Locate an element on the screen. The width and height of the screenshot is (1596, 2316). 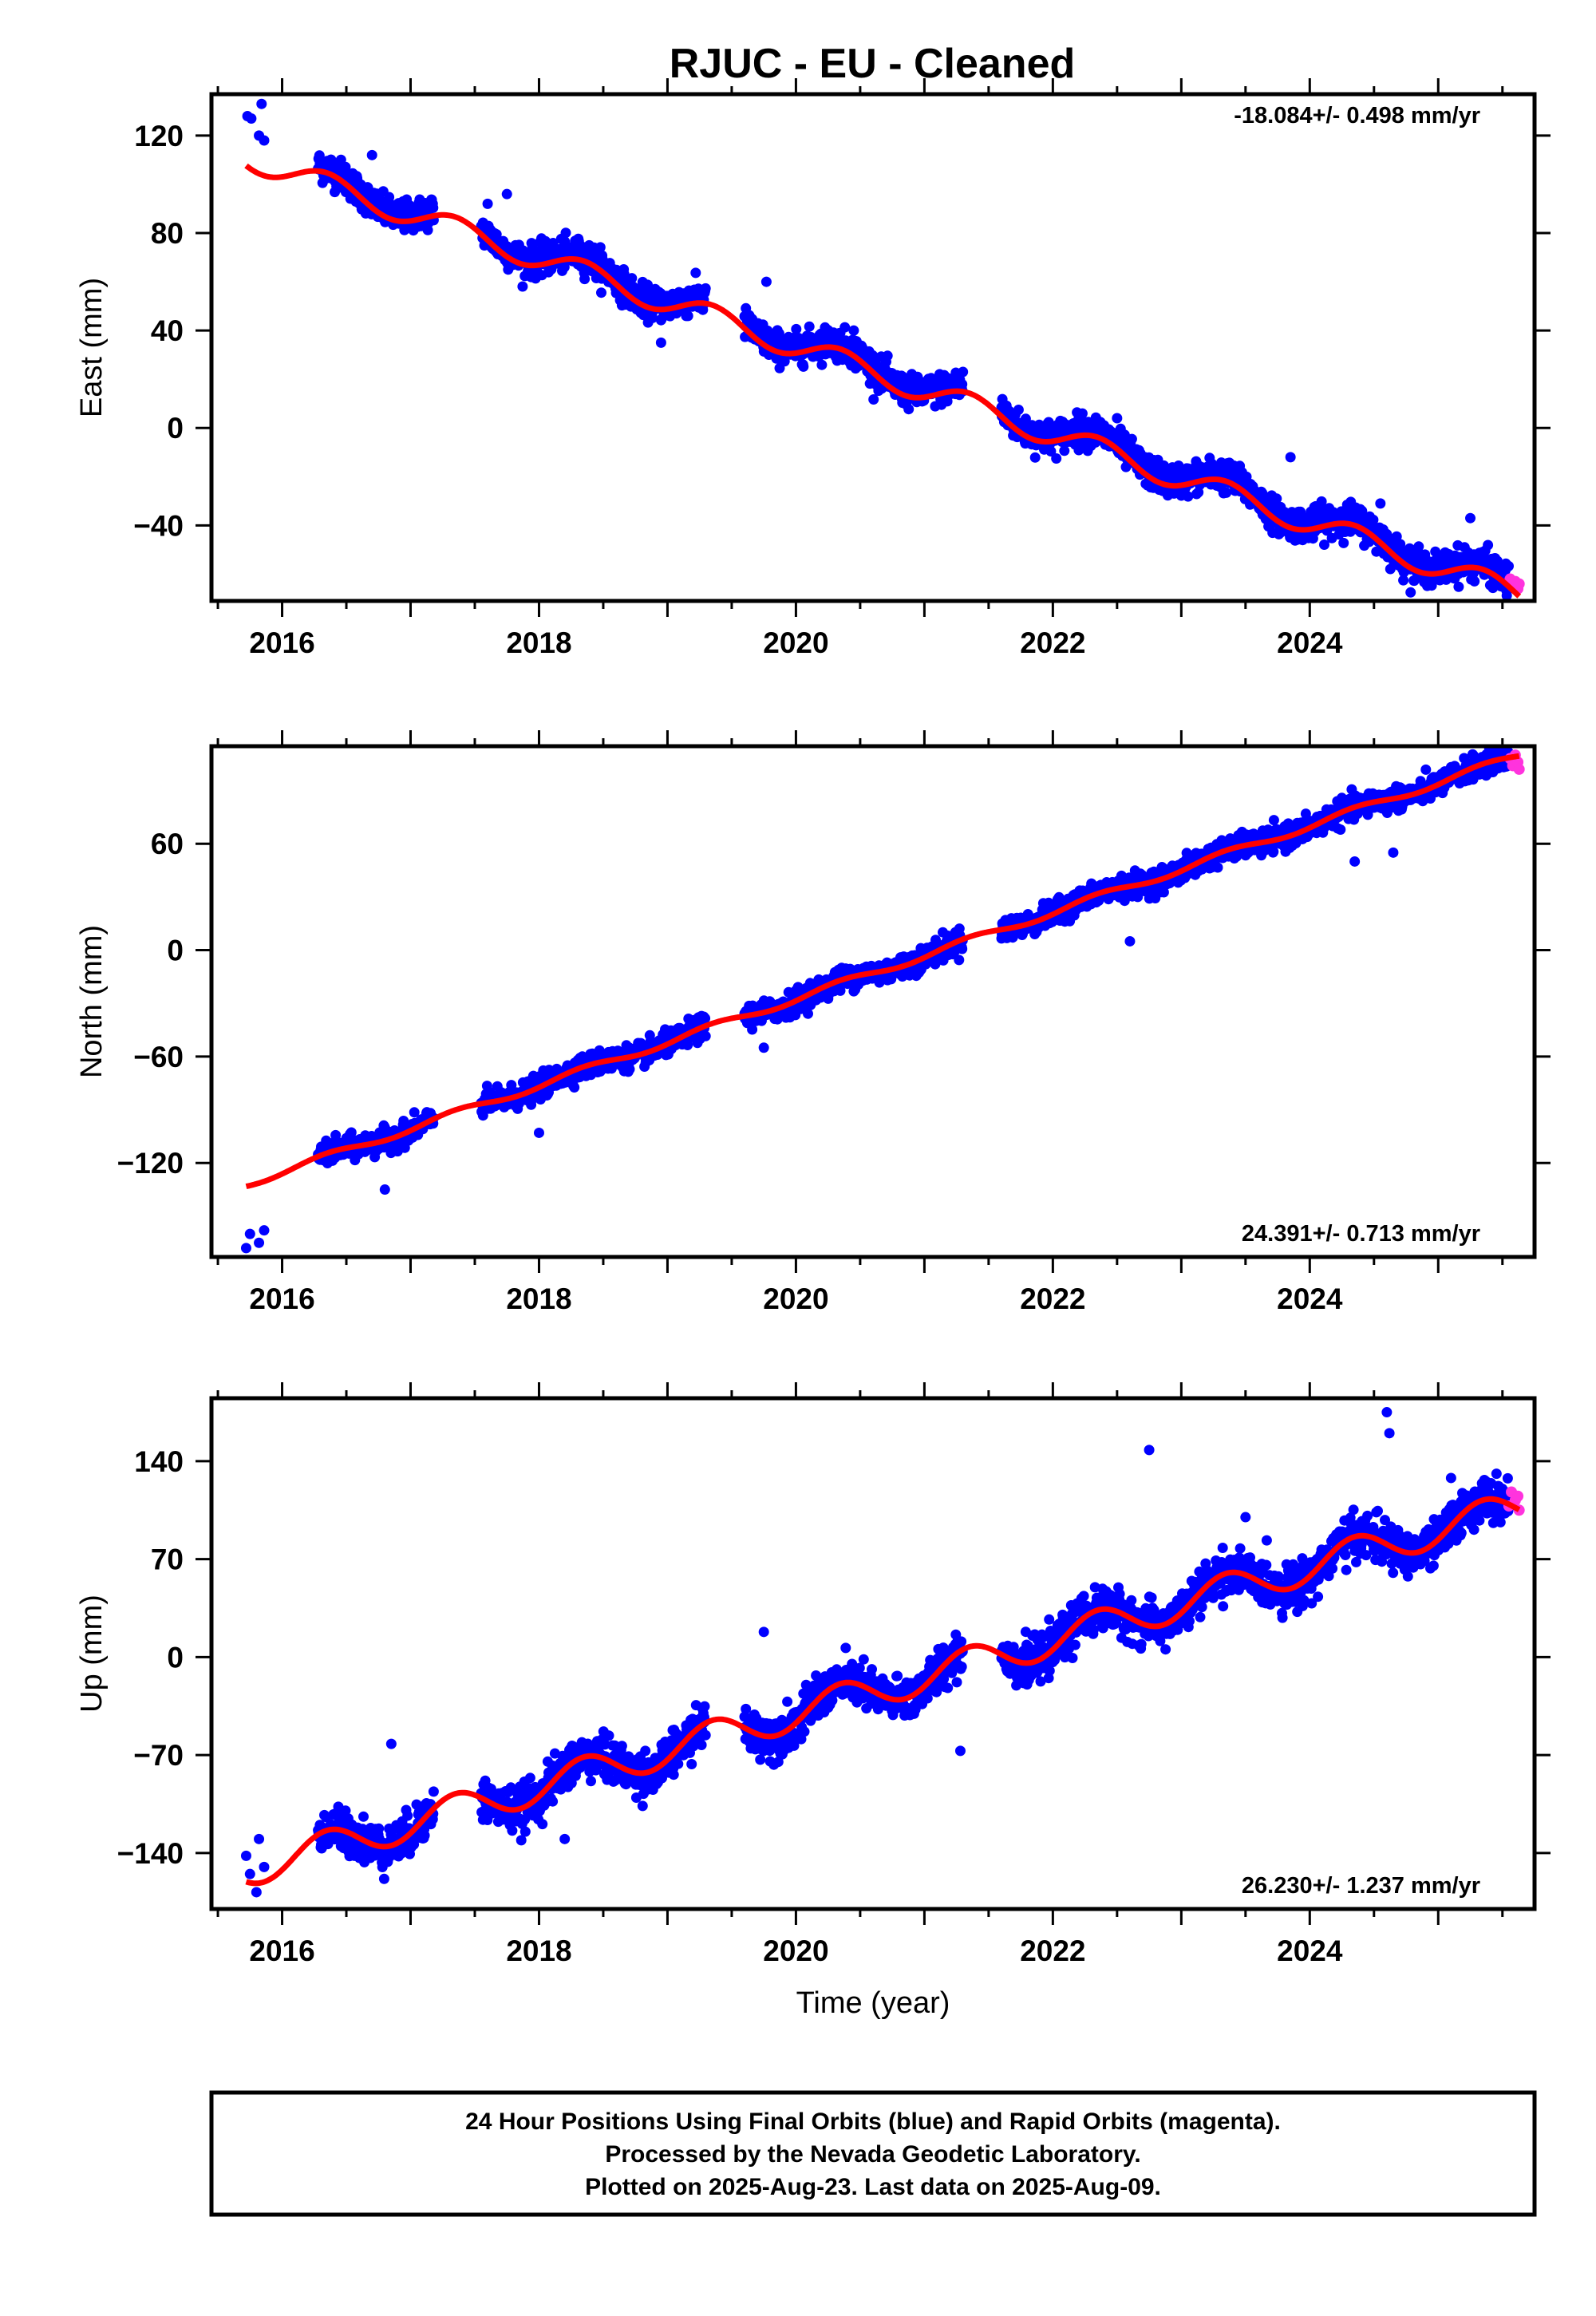
y-tick-label: −70 is located at coordinates (158, 1756).